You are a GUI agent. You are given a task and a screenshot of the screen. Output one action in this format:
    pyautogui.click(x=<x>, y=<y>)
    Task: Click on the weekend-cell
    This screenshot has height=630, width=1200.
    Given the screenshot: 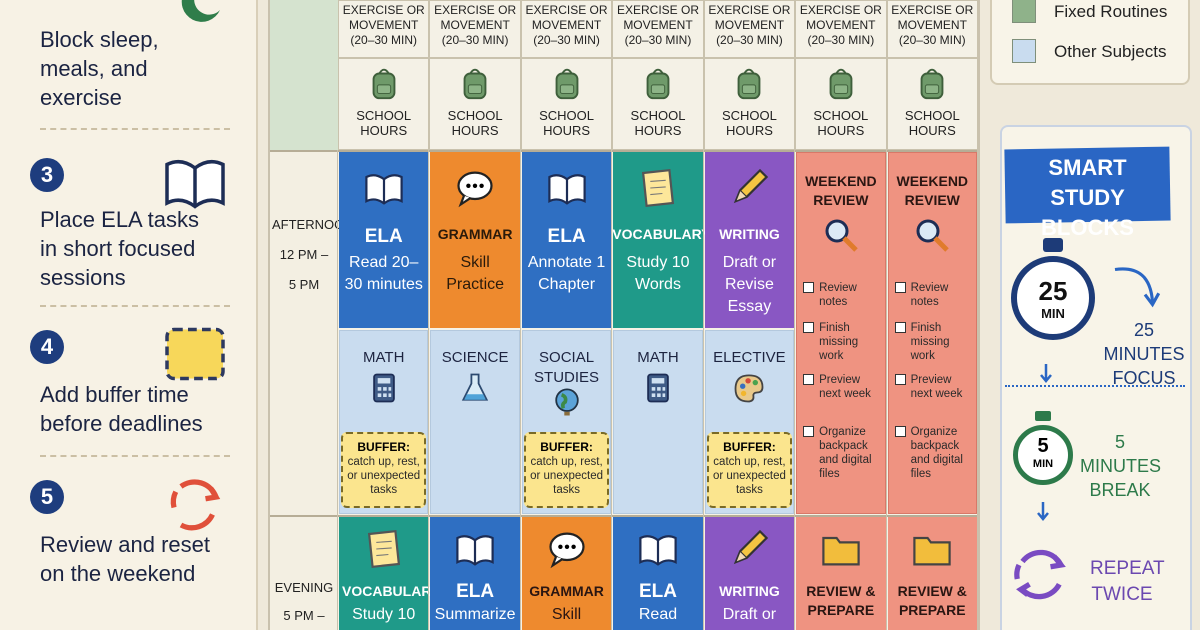 What is the action you would take?
    pyautogui.click(x=841, y=333)
    